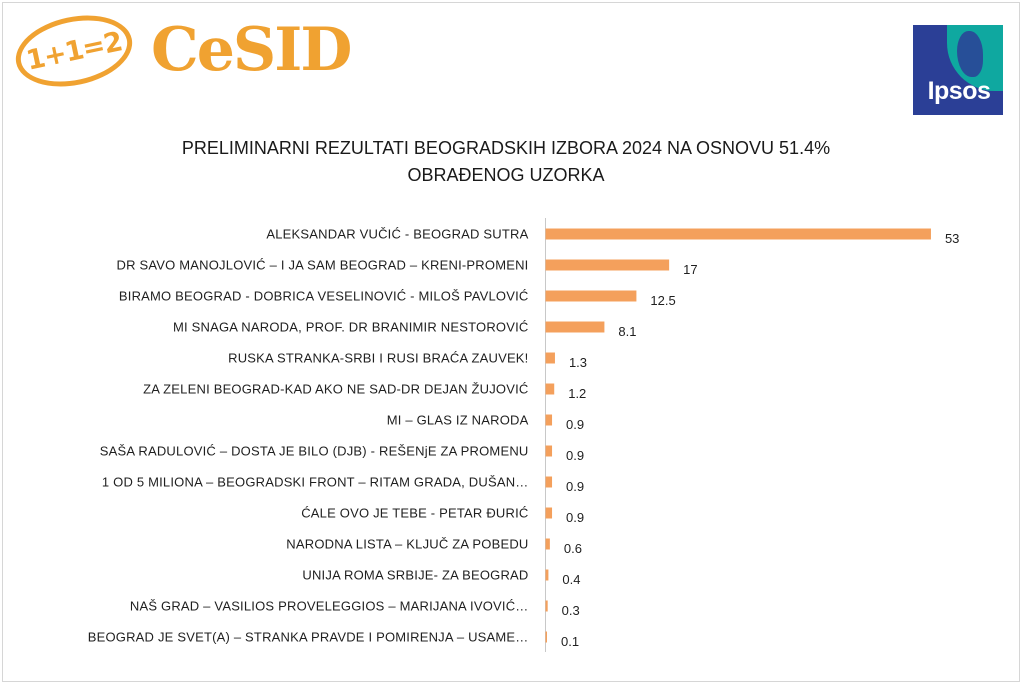  What do you see at coordinates (570, 641) in the screenshot?
I see `data-label: 0.1` at bounding box center [570, 641].